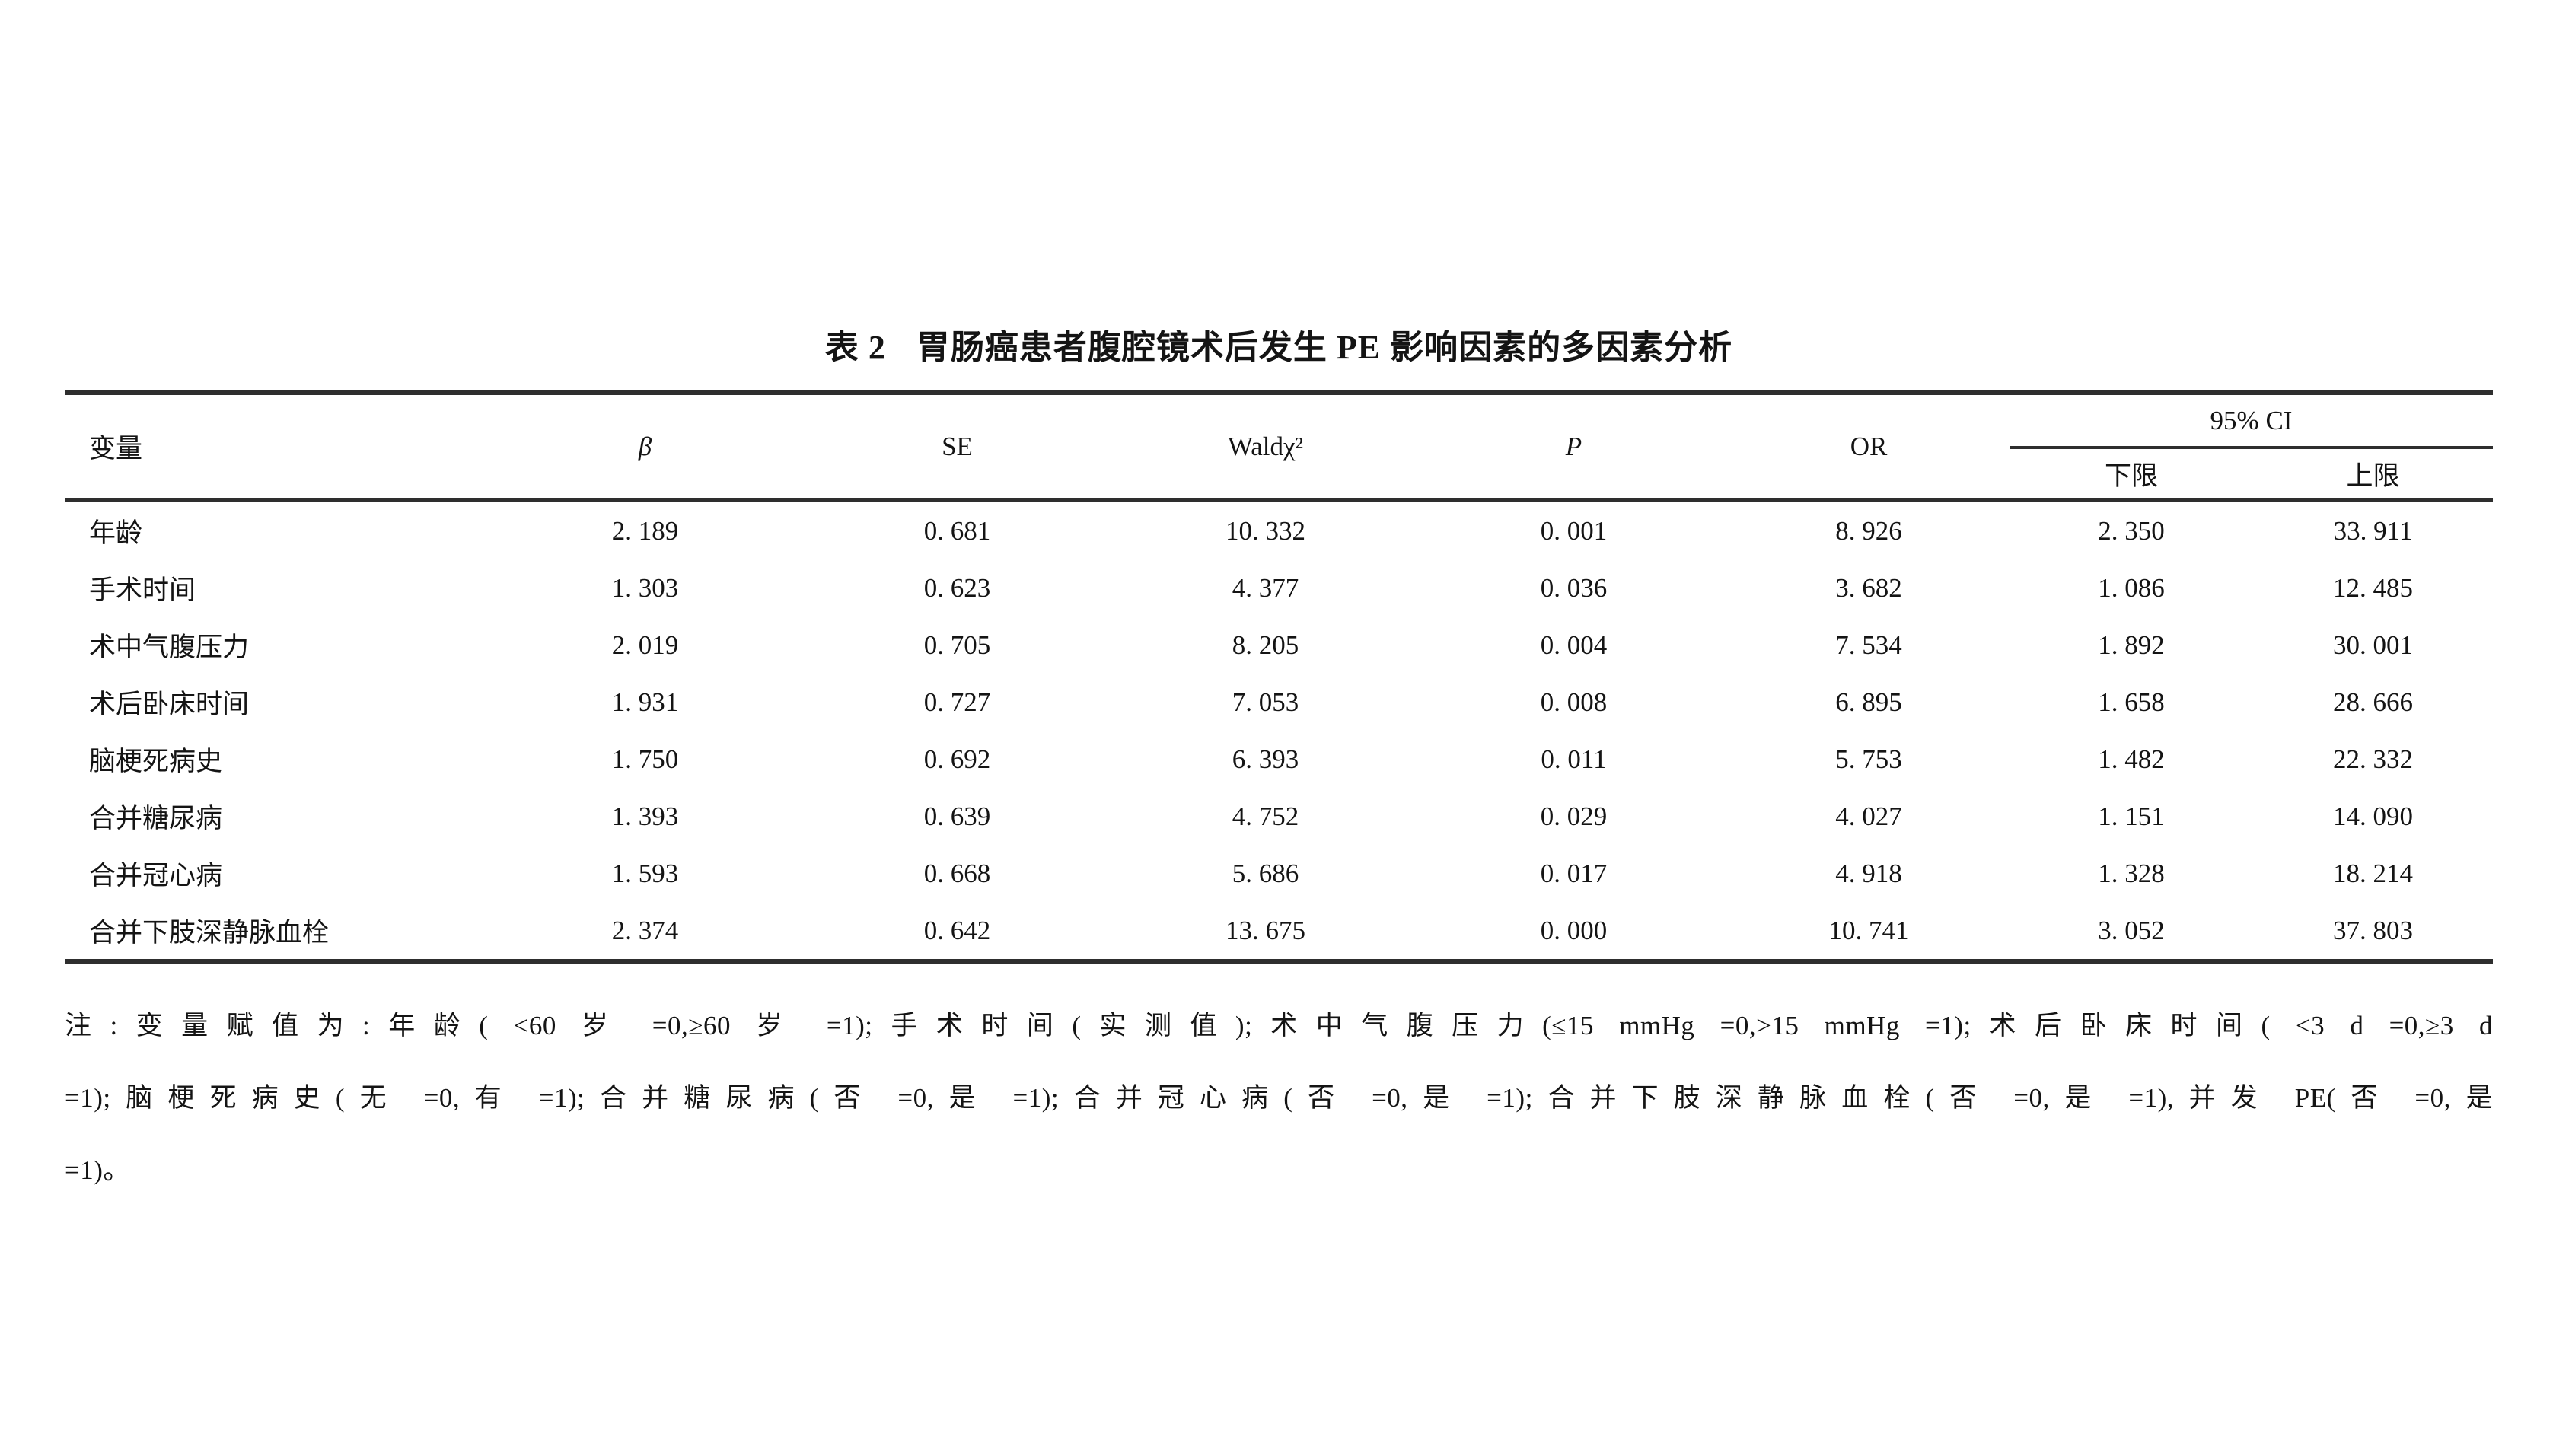 The height and width of the screenshot is (1456, 2553). What do you see at coordinates (855, 347) in the screenshot?
I see `table-number: 表 2` at bounding box center [855, 347].